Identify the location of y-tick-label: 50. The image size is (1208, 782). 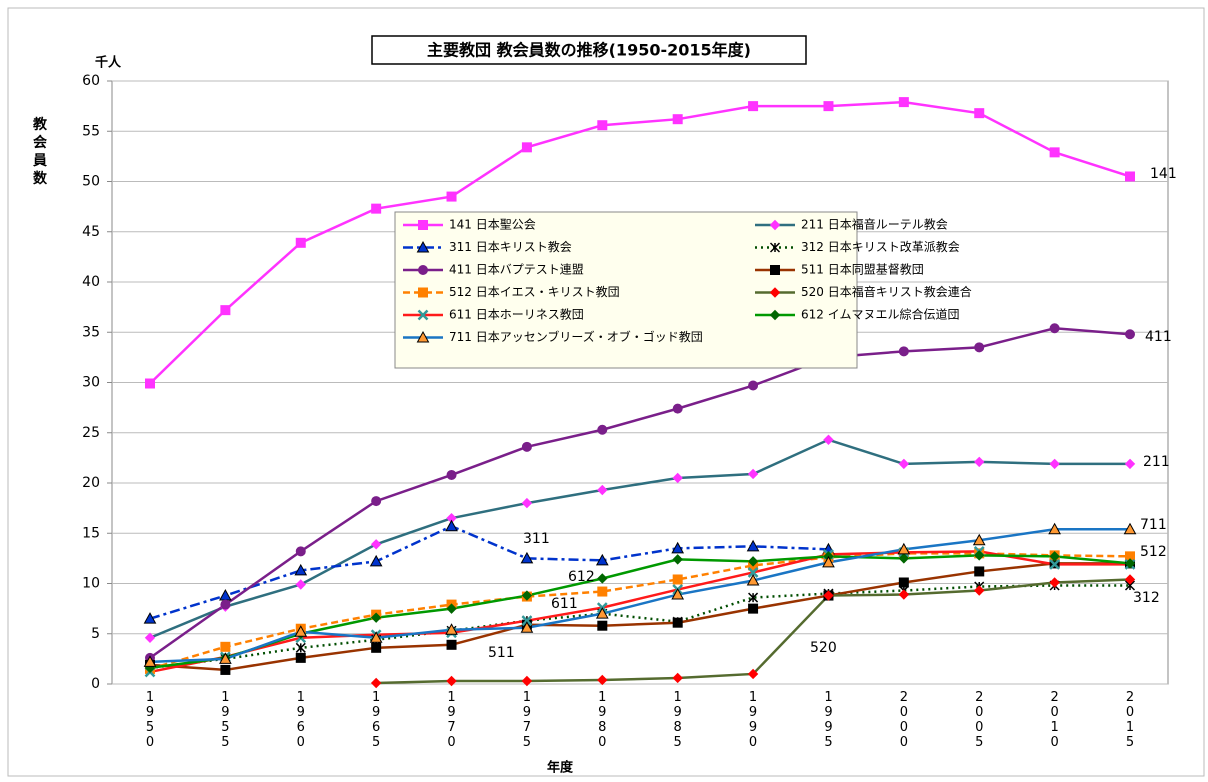
(91, 182).